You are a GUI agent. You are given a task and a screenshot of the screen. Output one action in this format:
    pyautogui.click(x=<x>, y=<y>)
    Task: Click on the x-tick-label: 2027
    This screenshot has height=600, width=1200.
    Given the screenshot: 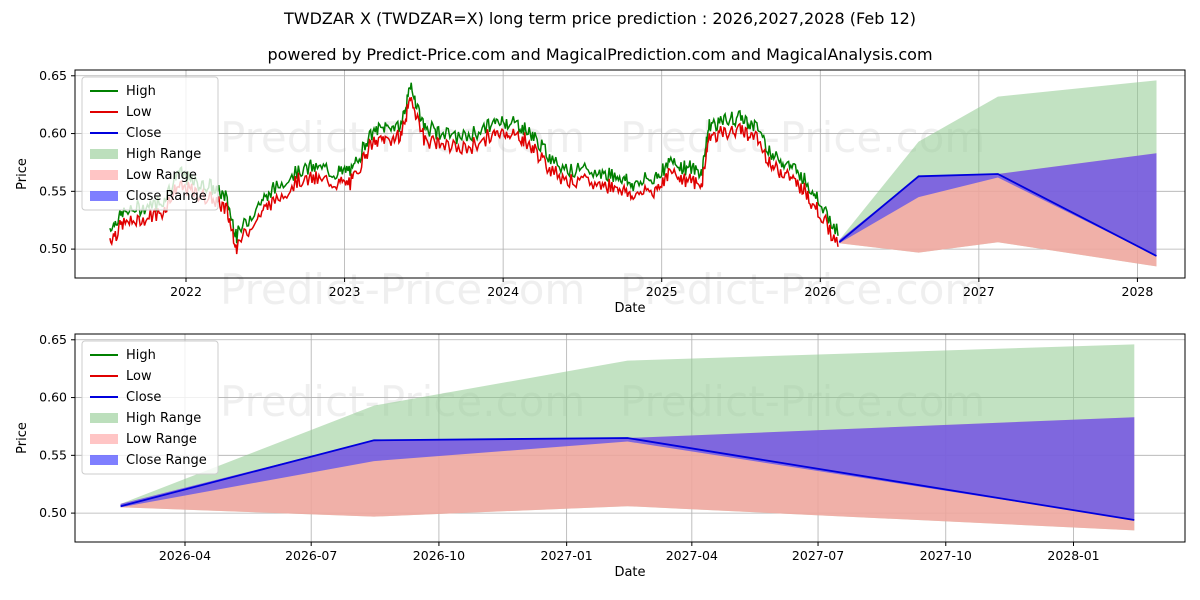 What is the action you would take?
    pyautogui.click(x=979, y=291)
    